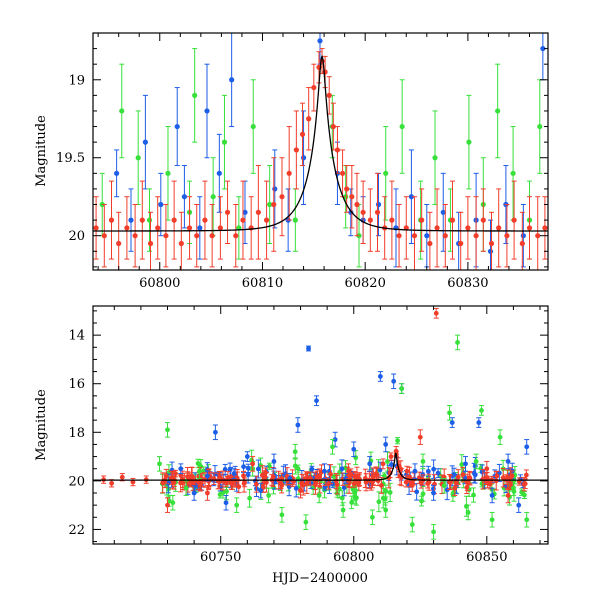 This screenshot has width=600, height=600. What do you see at coordinates (262, 283) in the screenshot?
I see `top-x-tick-label: 60810` at bounding box center [262, 283].